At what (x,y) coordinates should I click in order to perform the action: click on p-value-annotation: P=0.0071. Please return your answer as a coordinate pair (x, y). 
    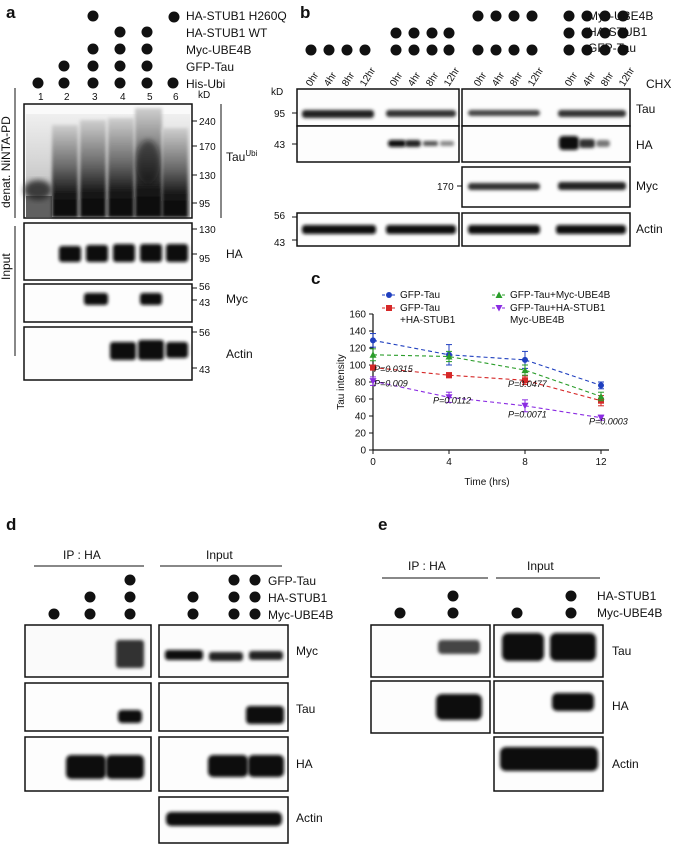
    Looking at the image, I should click on (527, 415).